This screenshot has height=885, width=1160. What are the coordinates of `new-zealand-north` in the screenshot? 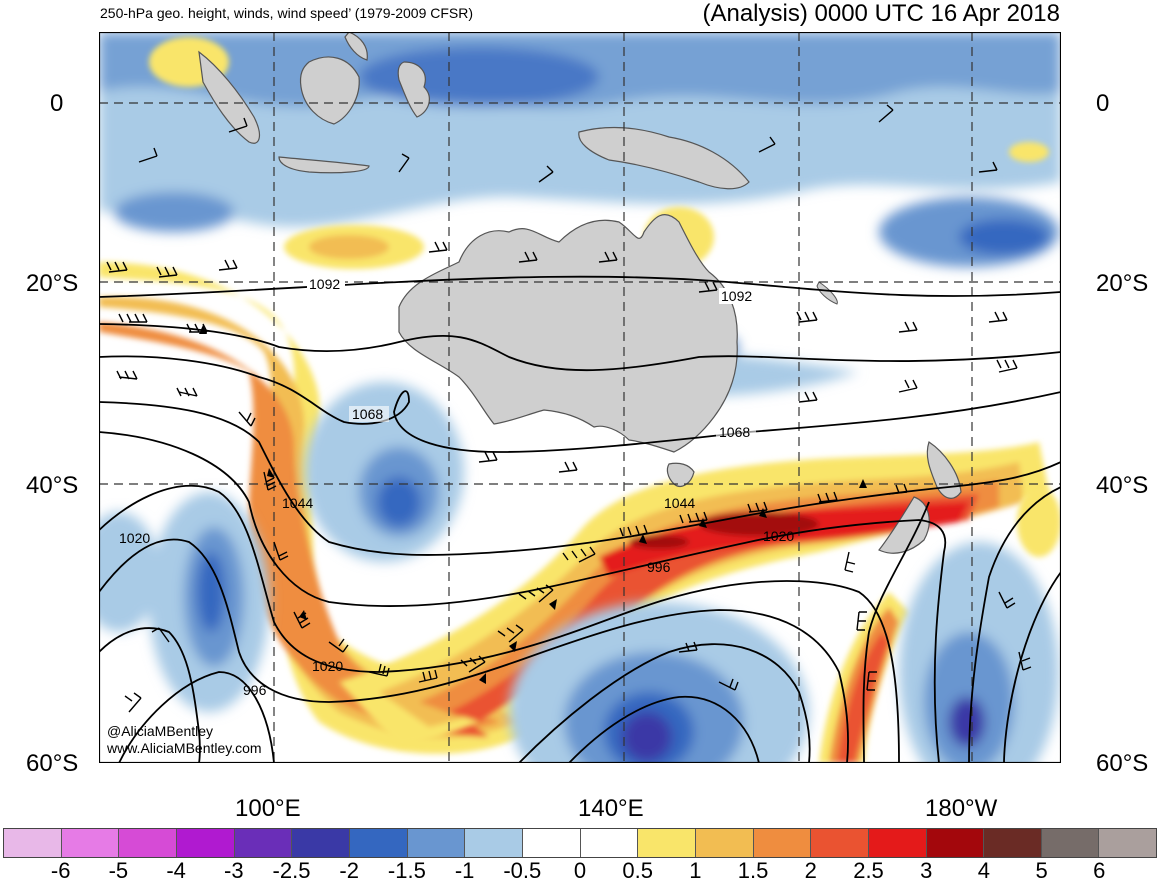 It's located at (944, 470).